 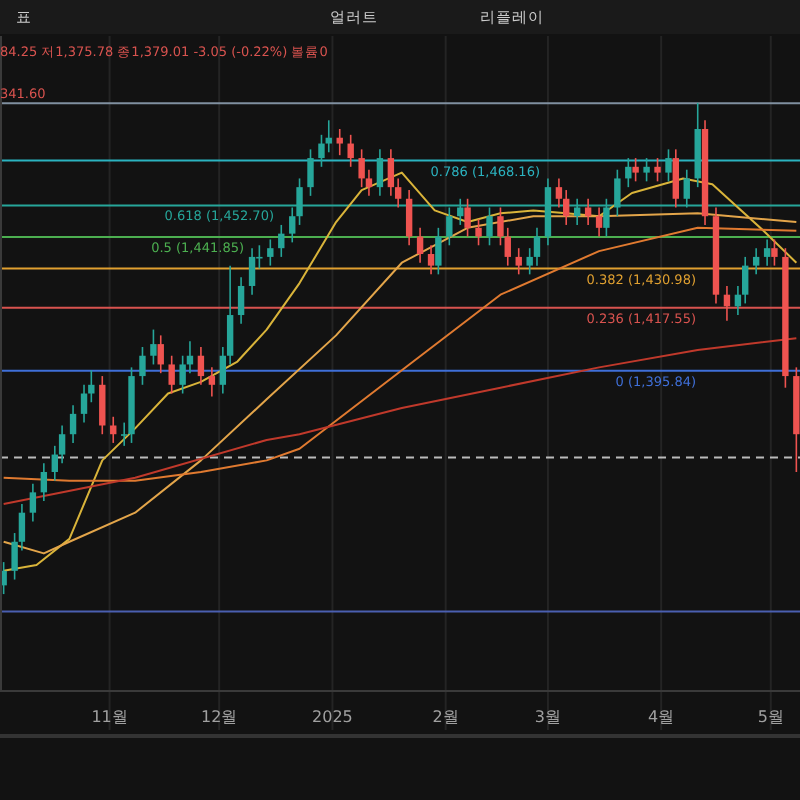 I want to click on x-tick-label: 3월, so click(x=548, y=717).